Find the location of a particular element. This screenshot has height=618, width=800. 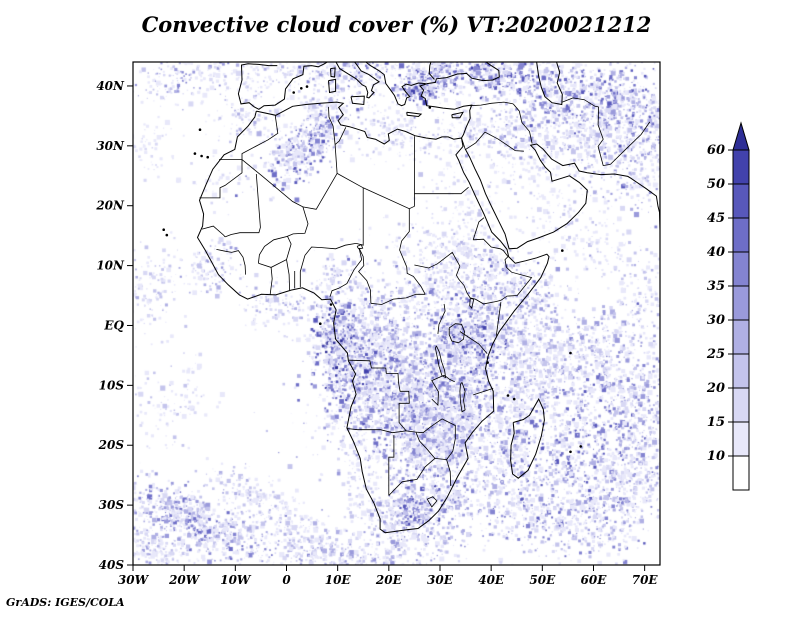

y-tick-label: 20N is located at coordinates (110, 206).